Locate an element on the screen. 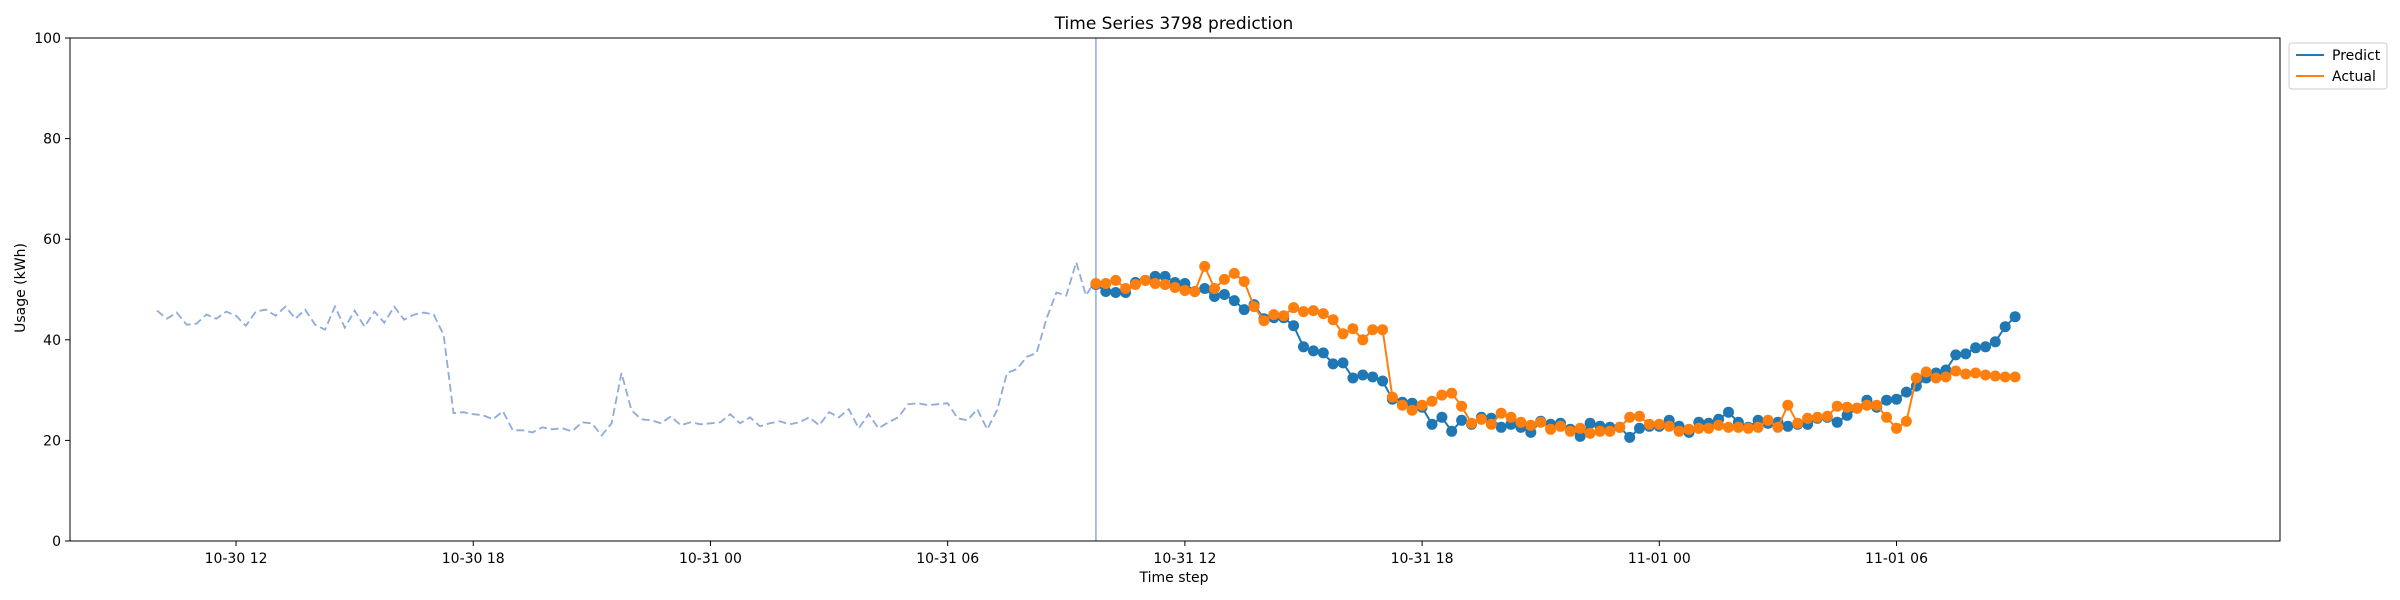 This screenshot has width=2400, height=600. y-axis-label: Usage (kWh) is located at coordinates (21, 288).